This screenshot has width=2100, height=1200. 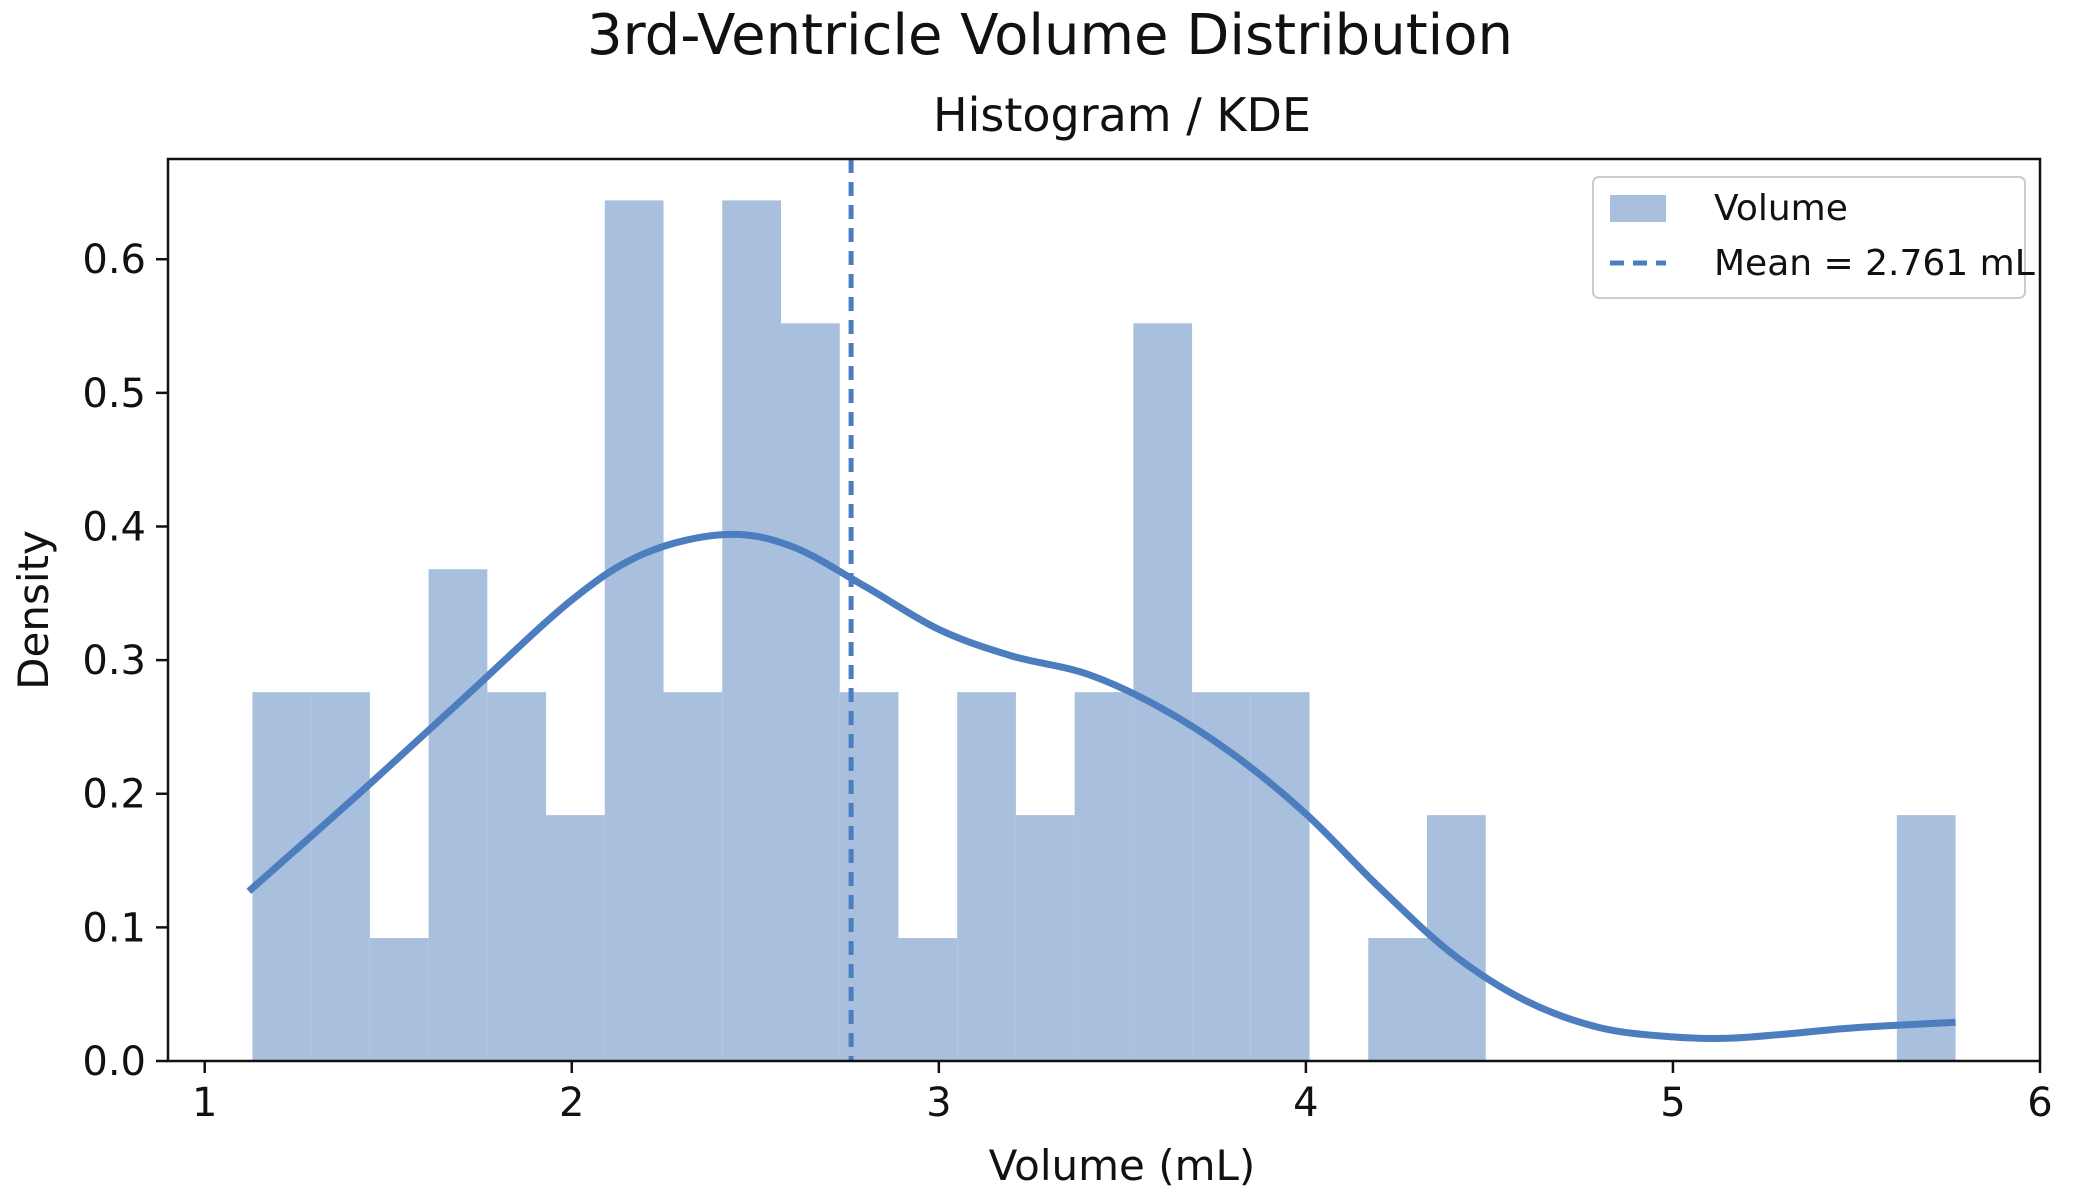 I want to click on chart-subtitle: Histogram / KDE, so click(x=1122, y=115).